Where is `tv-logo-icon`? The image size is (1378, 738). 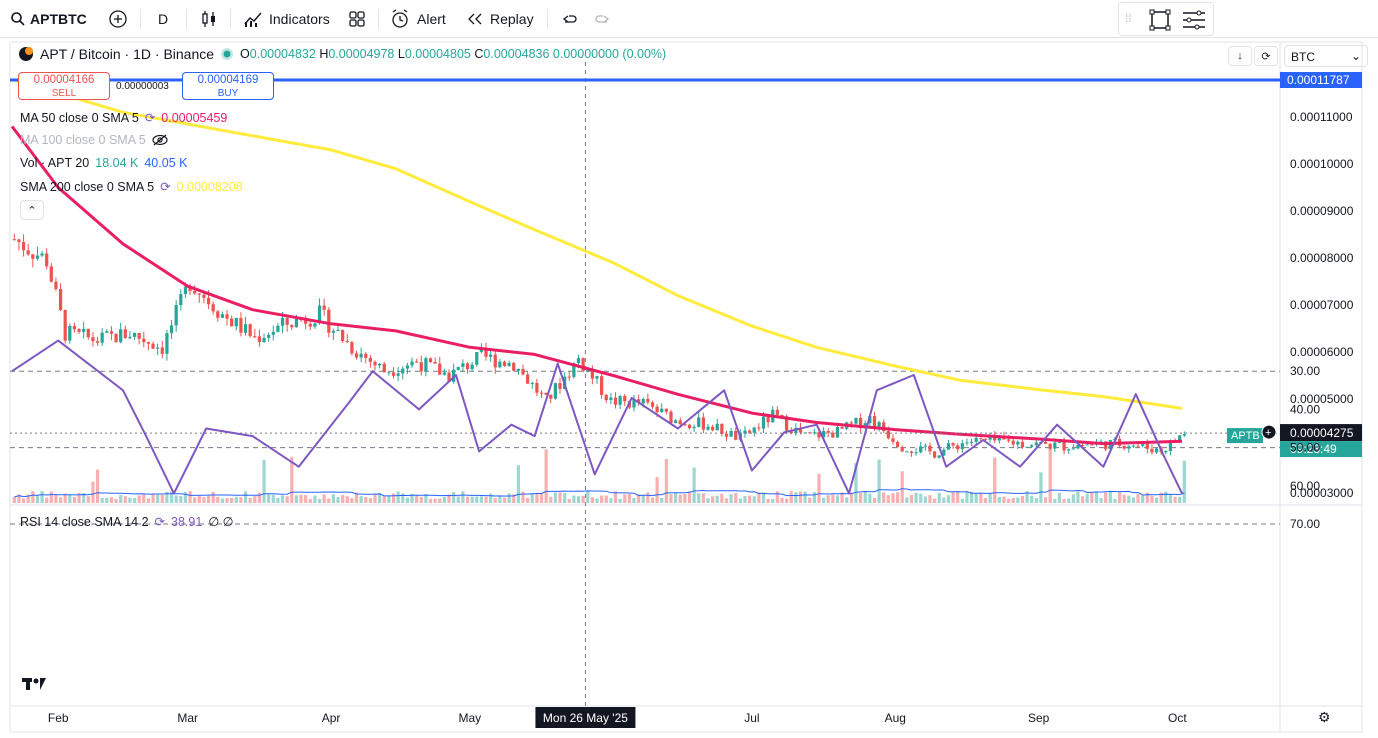 tv-logo-icon is located at coordinates (34, 684).